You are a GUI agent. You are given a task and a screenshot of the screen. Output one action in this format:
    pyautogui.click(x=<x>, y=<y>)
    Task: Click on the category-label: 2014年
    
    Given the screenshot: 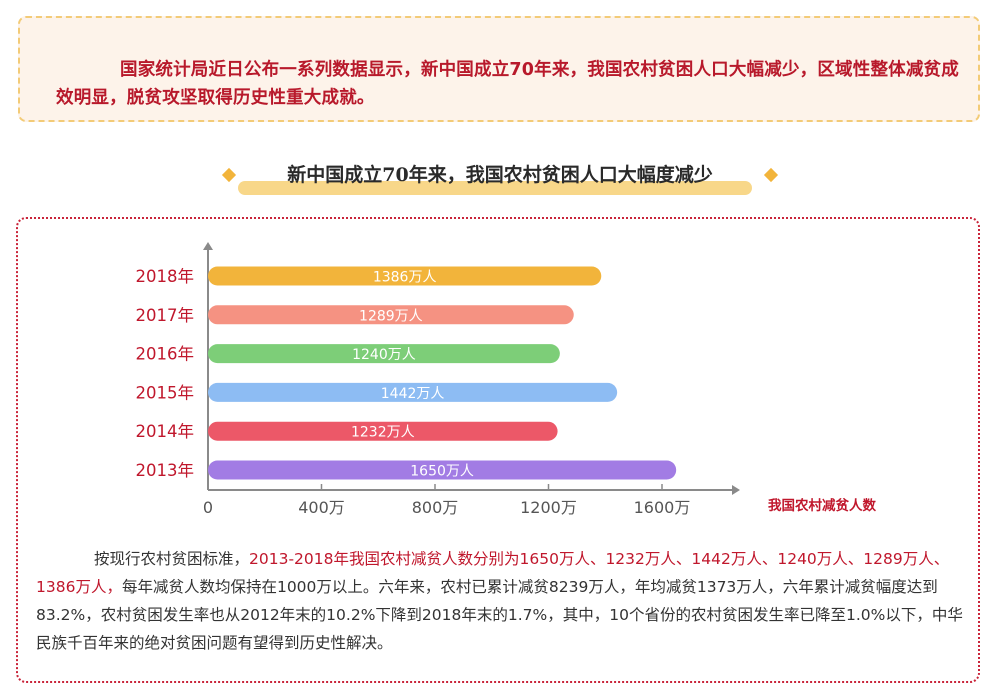 What is the action you would take?
    pyautogui.click(x=165, y=431)
    